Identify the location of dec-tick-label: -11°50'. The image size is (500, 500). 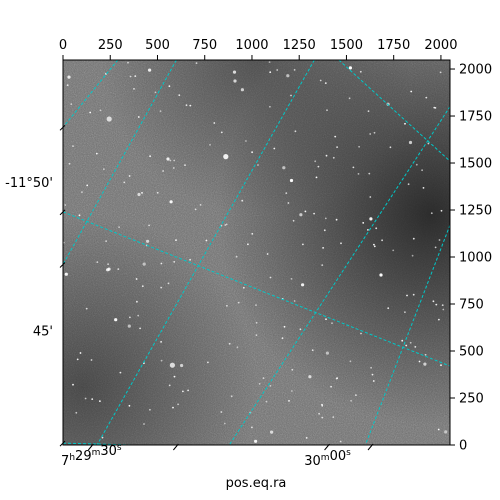
(29, 183).